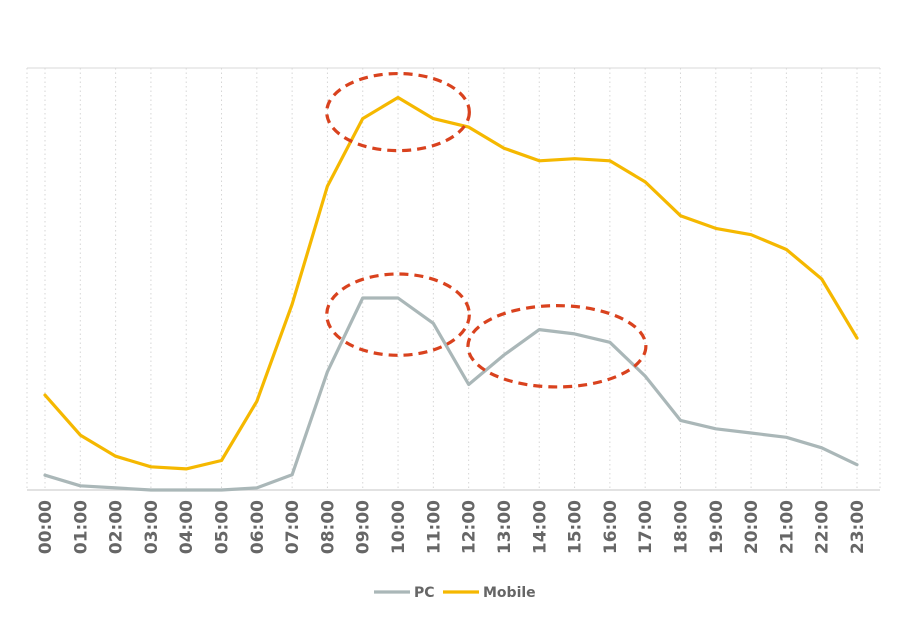 The height and width of the screenshot is (642, 900). What do you see at coordinates (81, 527) in the screenshot?
I see `x-tick-label: 01:00` at bounding box center [81, 527].